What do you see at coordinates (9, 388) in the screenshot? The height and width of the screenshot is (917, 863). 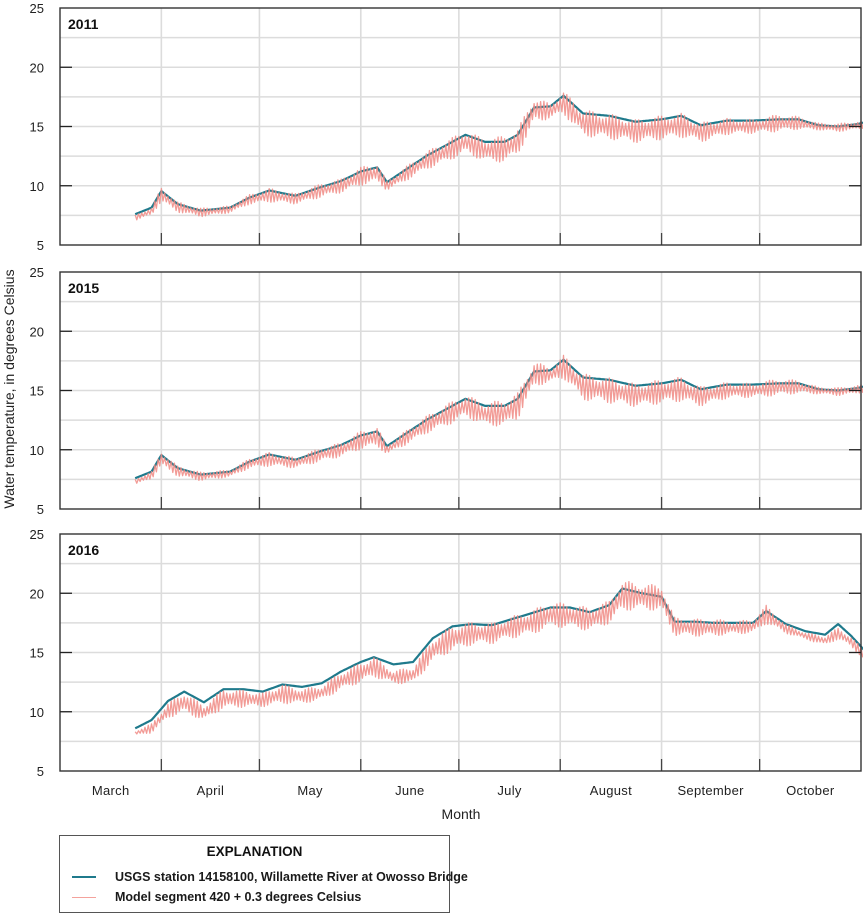 I see `y-axis-title: Water temperature, in degrees Celsius` at bounding box center [9, 388].